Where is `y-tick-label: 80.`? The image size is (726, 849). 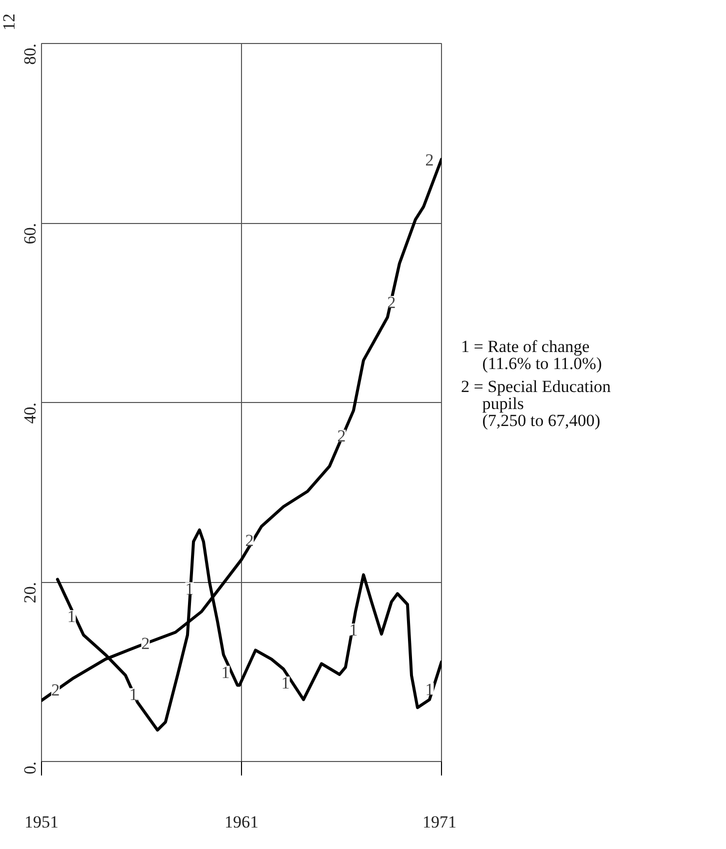
y-tick-label: 80. is located at coordinates (30, 54).